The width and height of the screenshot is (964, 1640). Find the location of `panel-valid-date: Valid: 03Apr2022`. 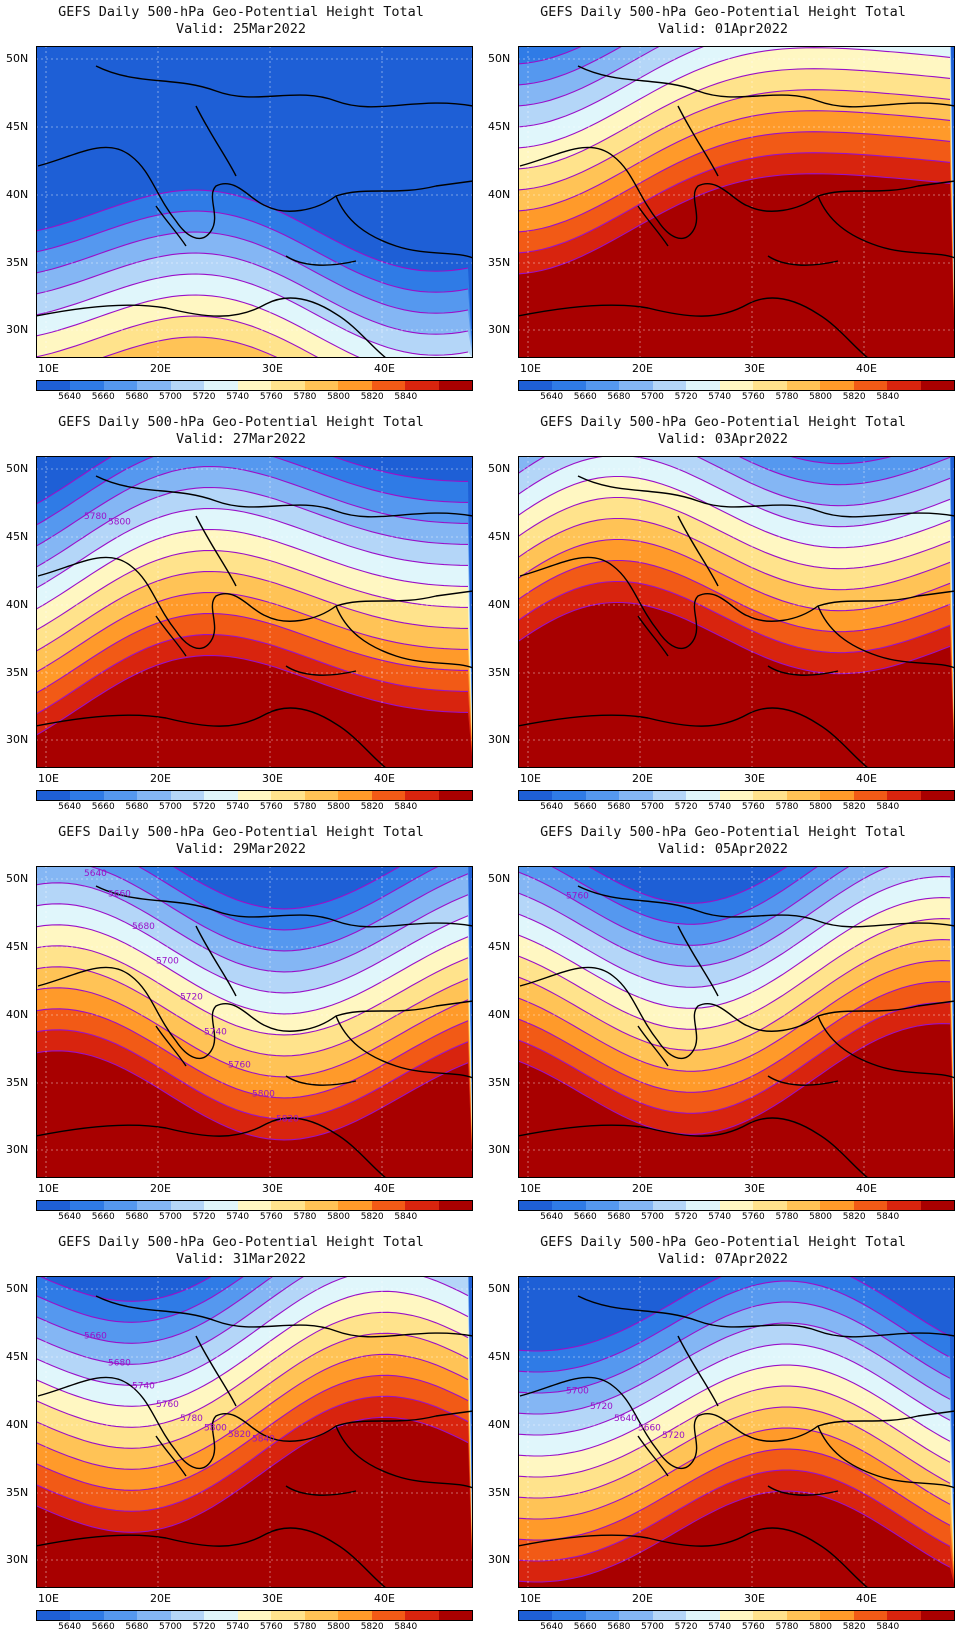

panel-valid-date: Valid: 03Apr2022 is located at coordinates (723, 439).